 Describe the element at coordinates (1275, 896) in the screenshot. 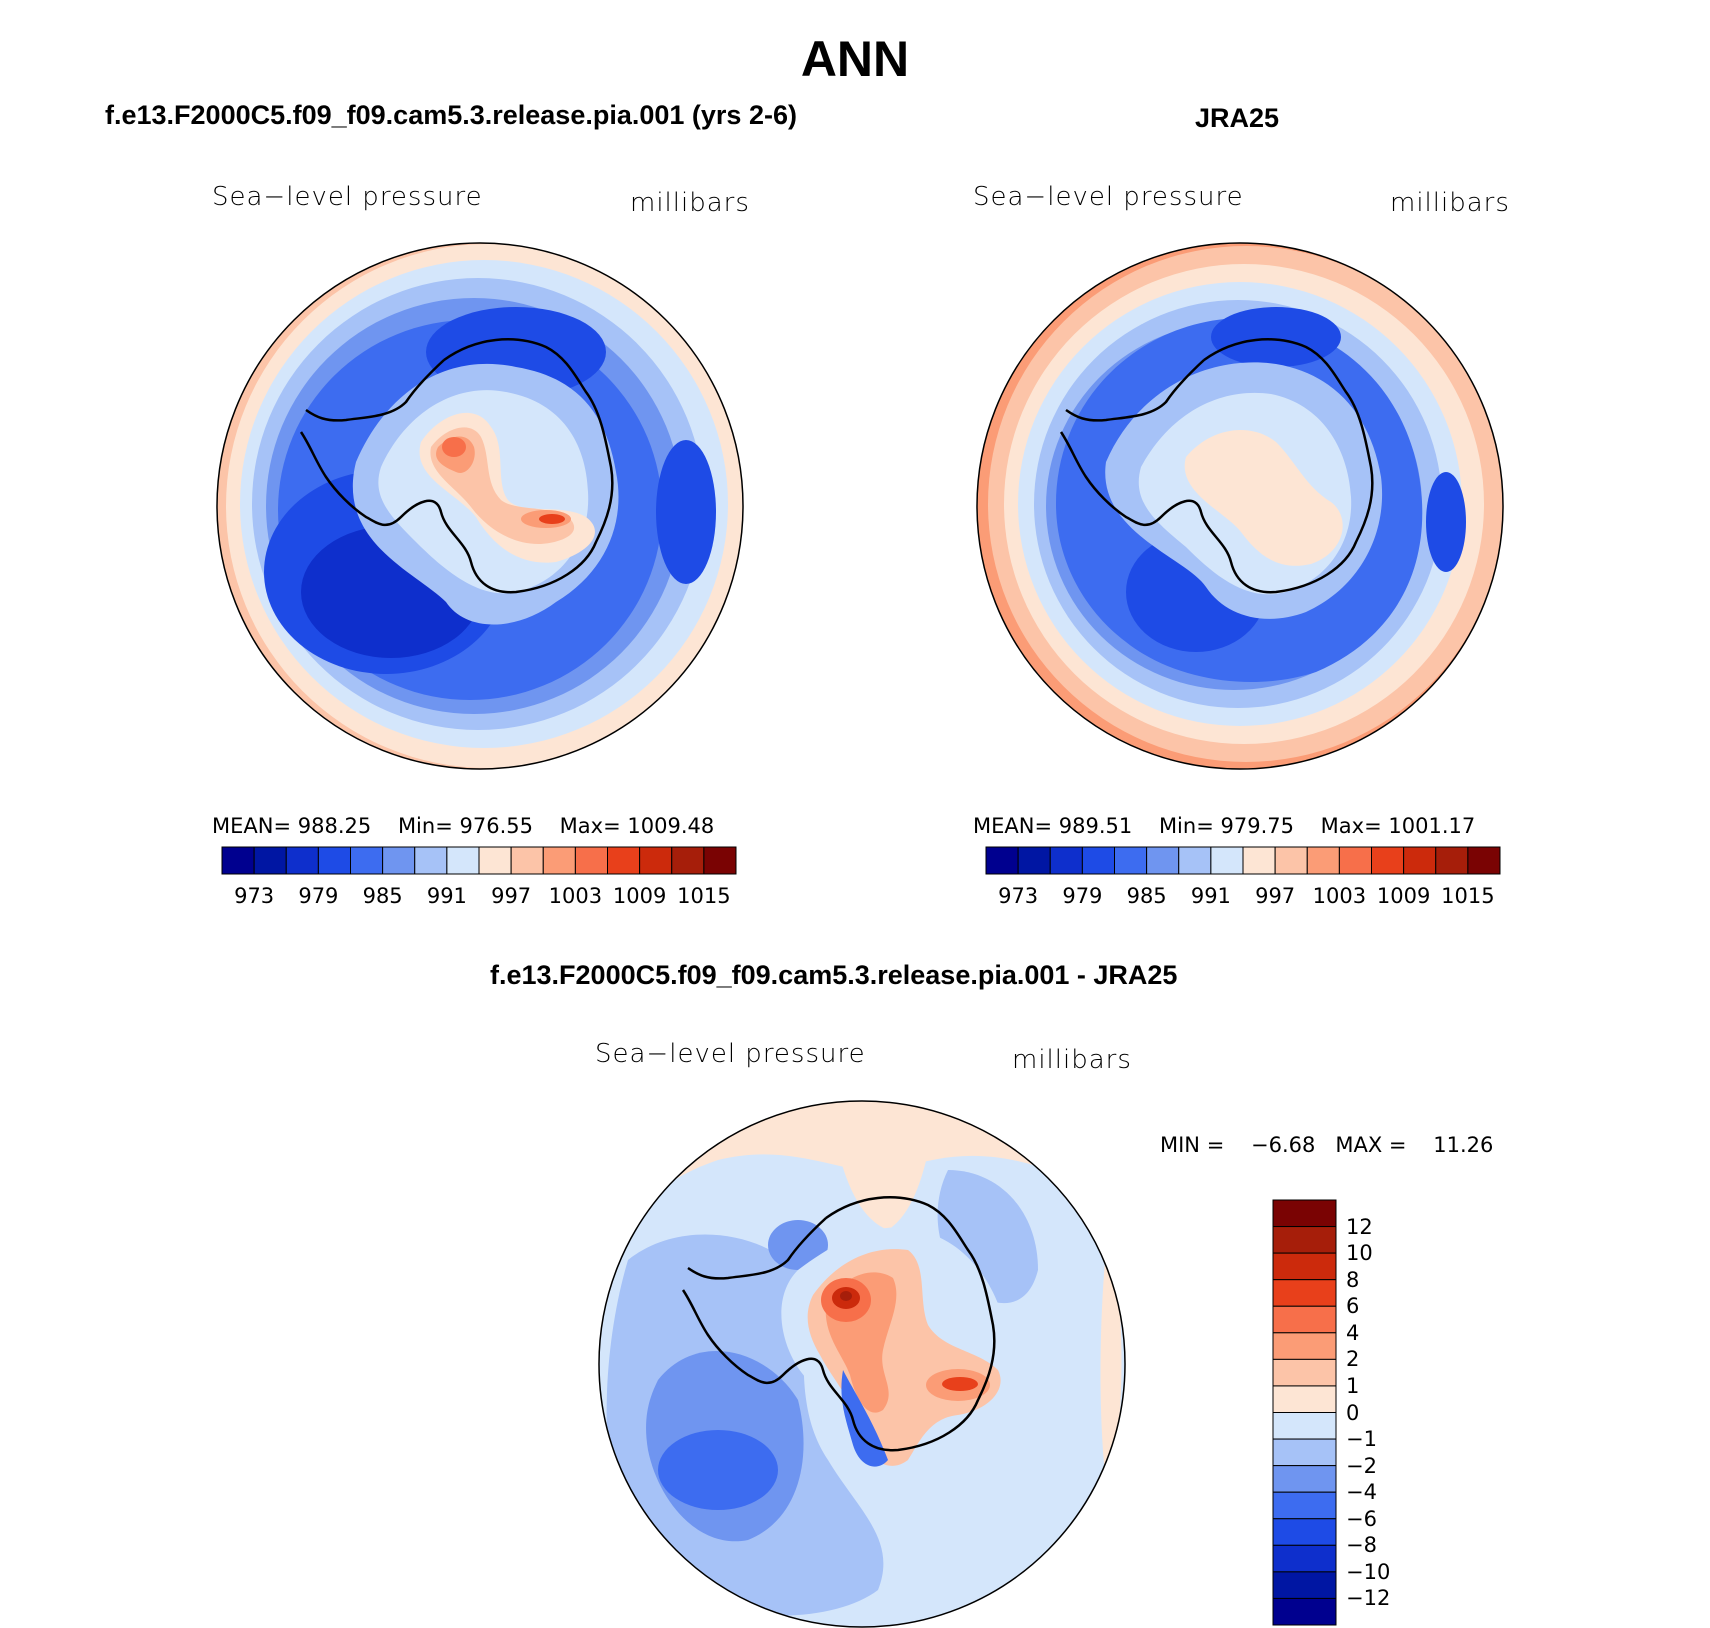

I see `panel-2-colorbar-tick-label: 997` at that location.